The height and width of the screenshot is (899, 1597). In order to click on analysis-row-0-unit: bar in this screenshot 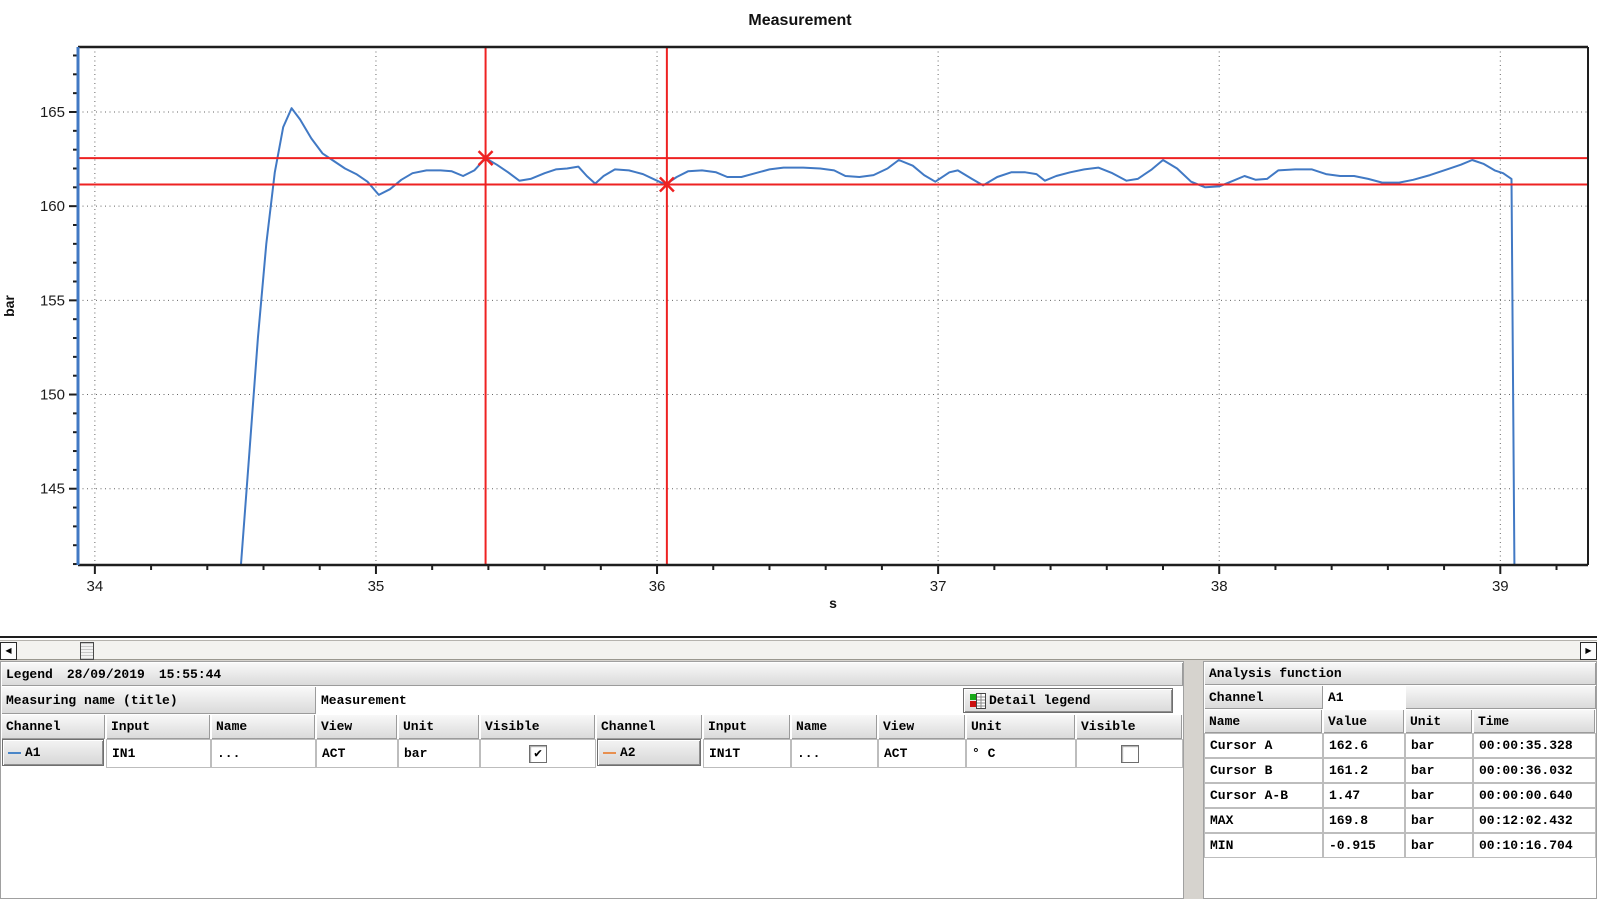, I will do `click(1439, 745)`.